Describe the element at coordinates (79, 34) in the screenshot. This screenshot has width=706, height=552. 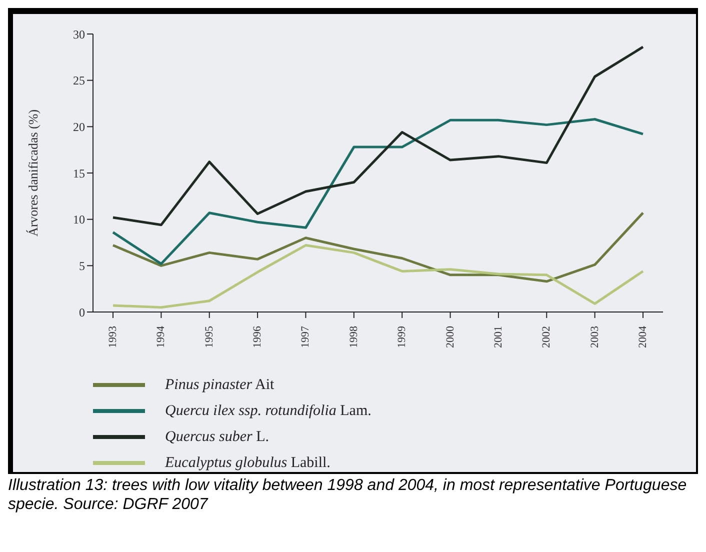
I see `y-tick-label: 30` at that location.